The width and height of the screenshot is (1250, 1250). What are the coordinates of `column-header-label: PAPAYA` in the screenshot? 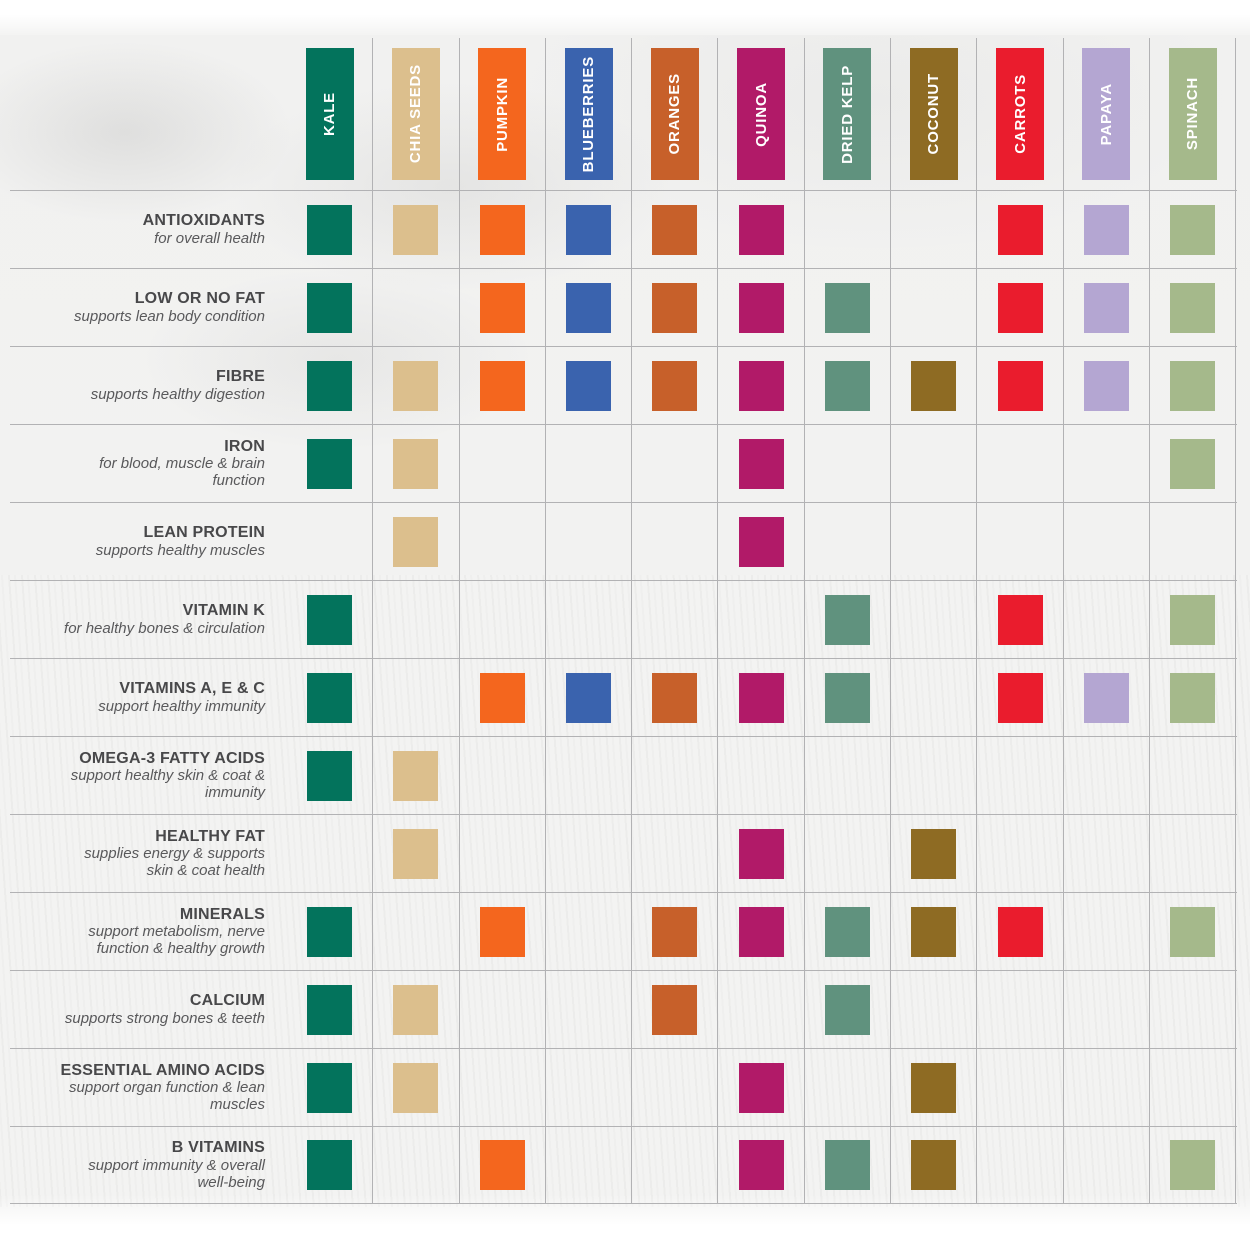 It's located at (1106, 114).